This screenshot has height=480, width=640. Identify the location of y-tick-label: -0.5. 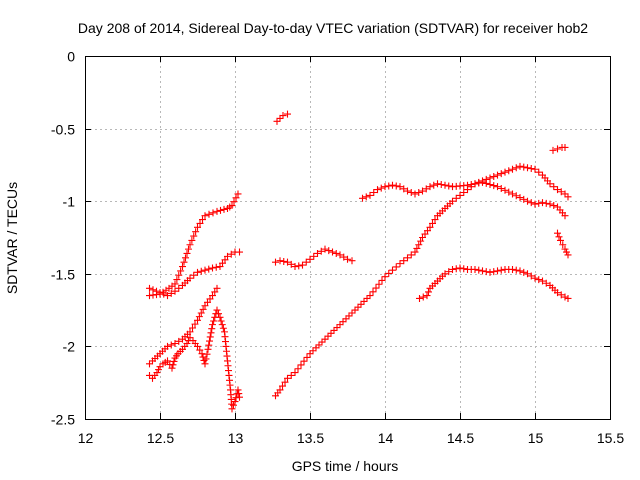
(63, 130).